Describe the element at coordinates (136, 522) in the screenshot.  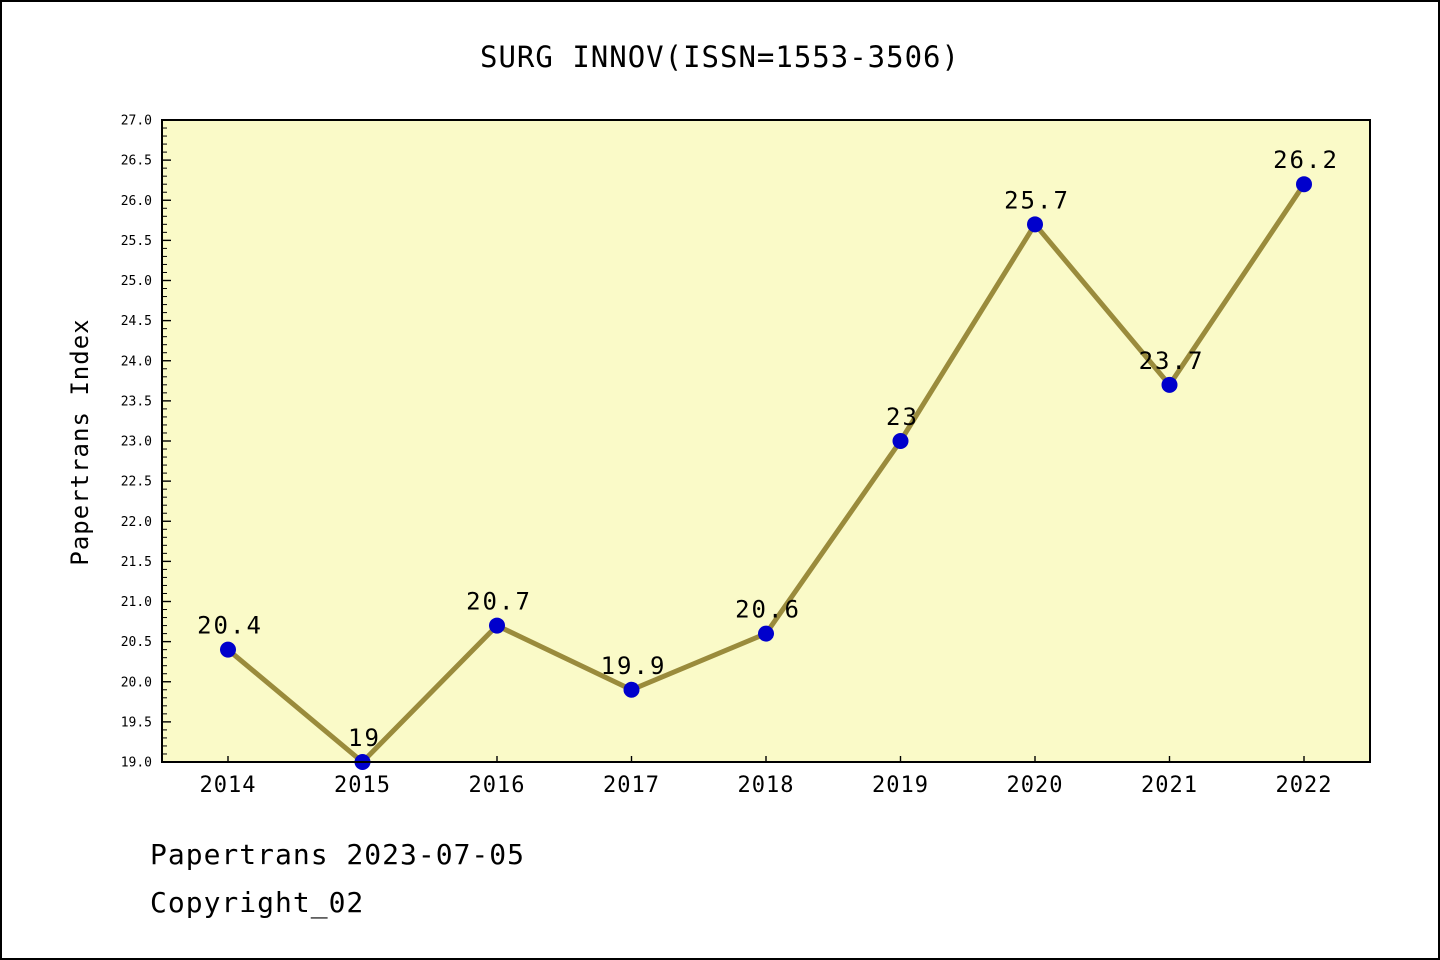
I see `y-tick-label: 22.0` at that location.